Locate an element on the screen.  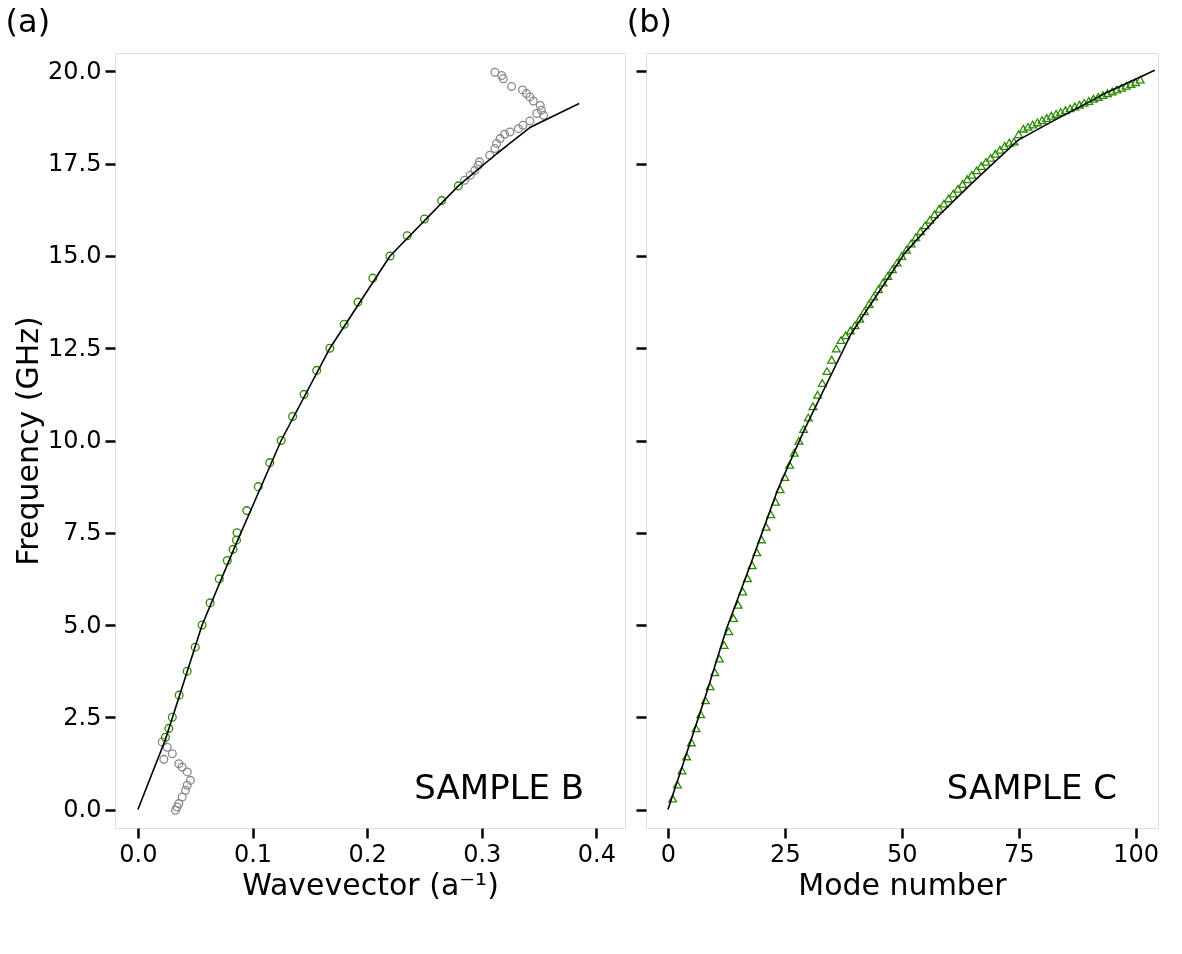
x-tick-label: 25 is located at coordinates (785, 853).